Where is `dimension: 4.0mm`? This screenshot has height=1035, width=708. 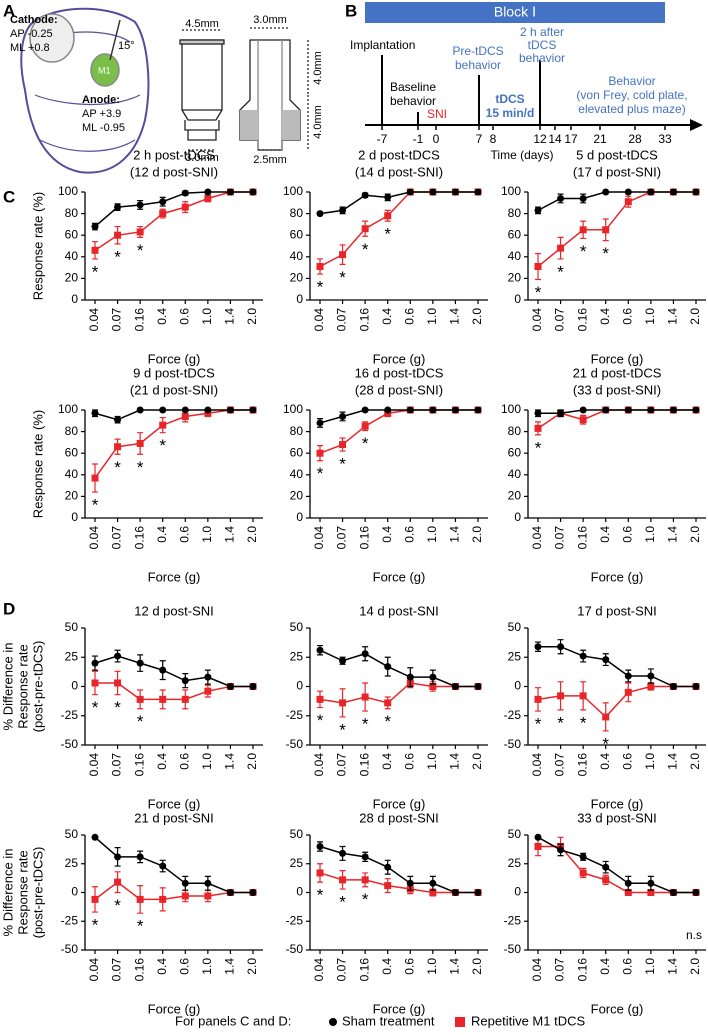 dimension: 4.0mm is located at coordinates (318, 122).